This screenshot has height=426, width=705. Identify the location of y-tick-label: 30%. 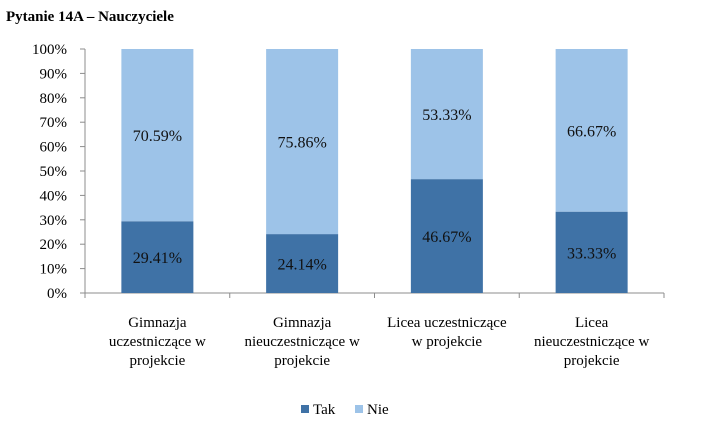
(54, 221).